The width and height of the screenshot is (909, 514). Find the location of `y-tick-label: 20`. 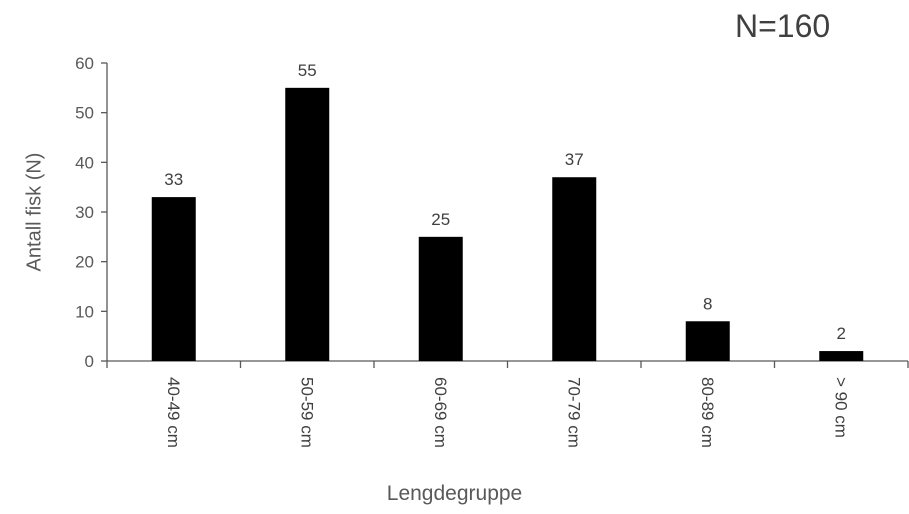

y-tick-label: 20 is located at coordinates (84, 262).